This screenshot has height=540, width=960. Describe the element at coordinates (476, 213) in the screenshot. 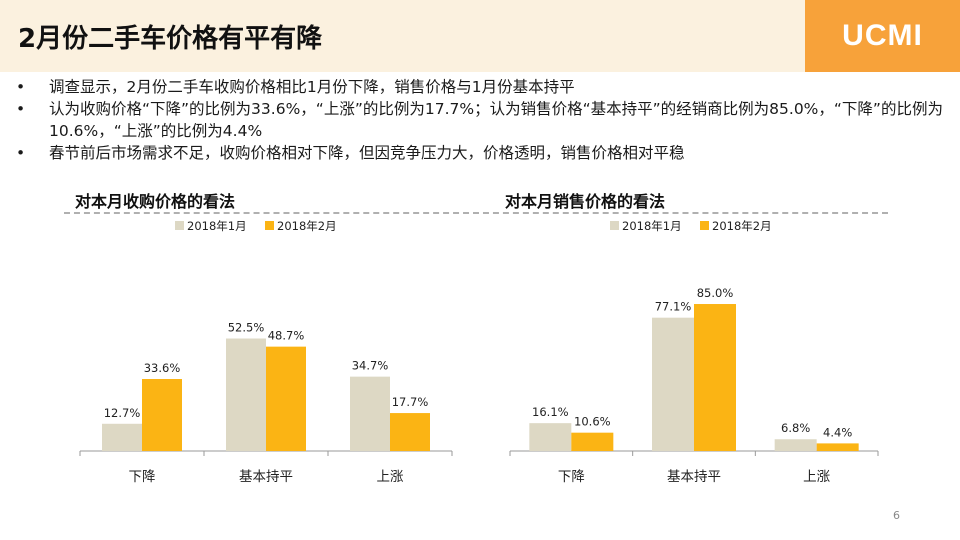

I see `dashed-divider` at that location.